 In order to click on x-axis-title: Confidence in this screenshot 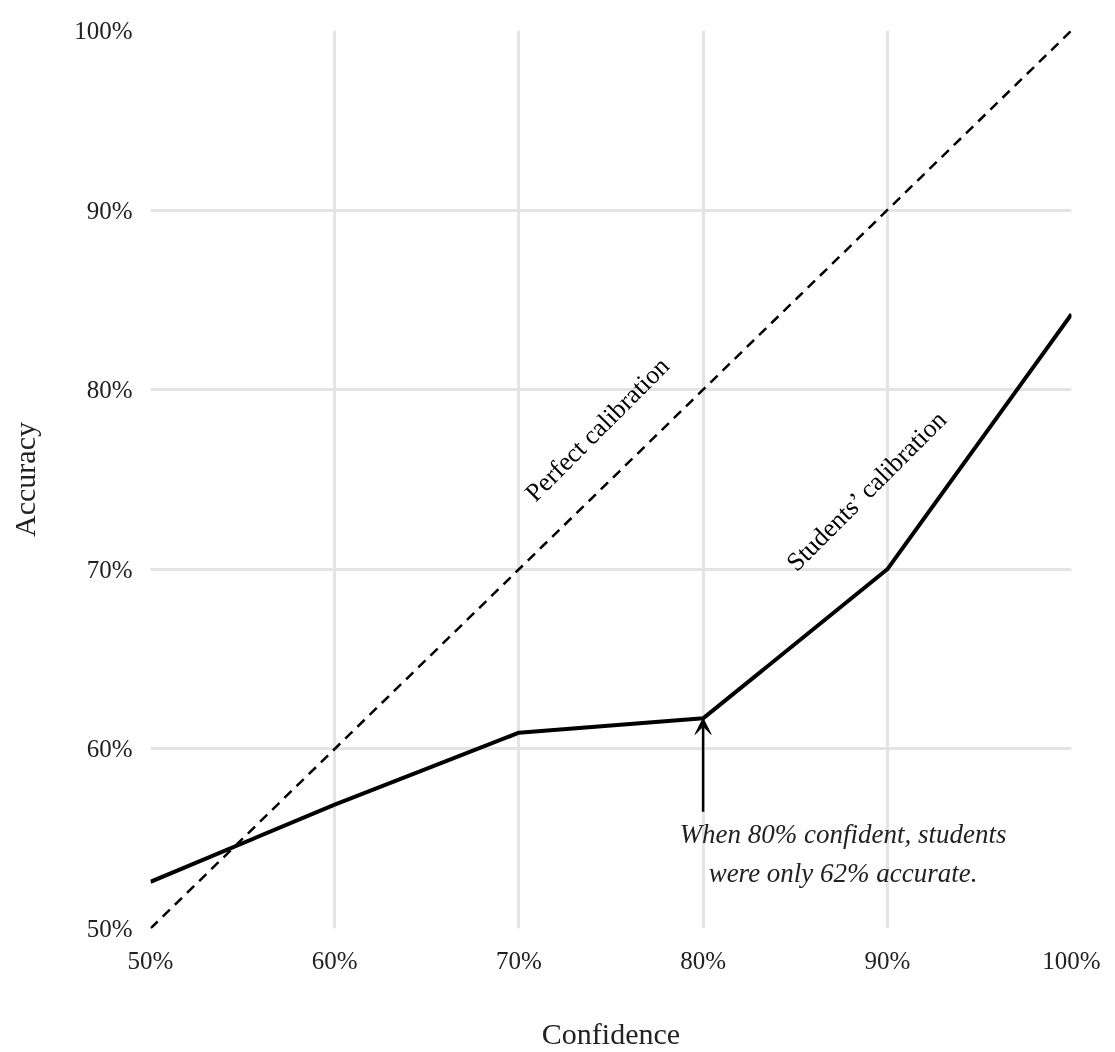, I will do `click(611, 1033)`.